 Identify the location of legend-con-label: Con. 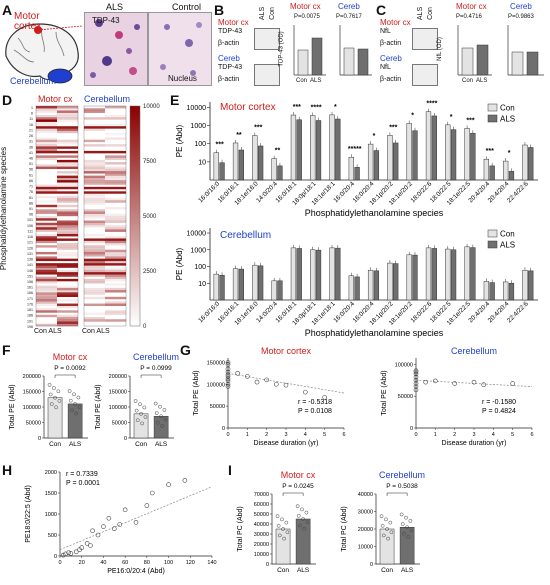
(507, 234).